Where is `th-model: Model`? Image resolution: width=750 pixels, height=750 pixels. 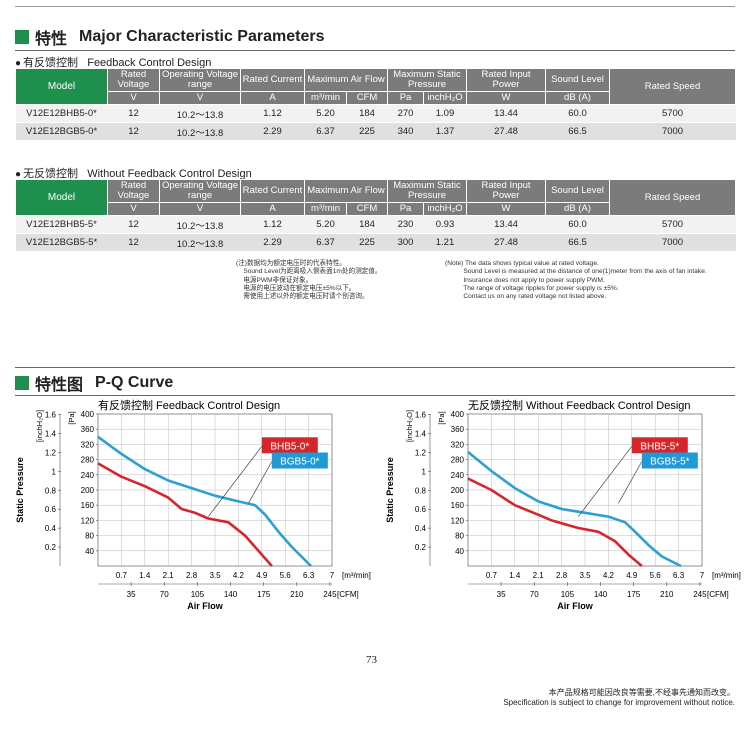
th-model: Model is located at coordinates (61, 86).